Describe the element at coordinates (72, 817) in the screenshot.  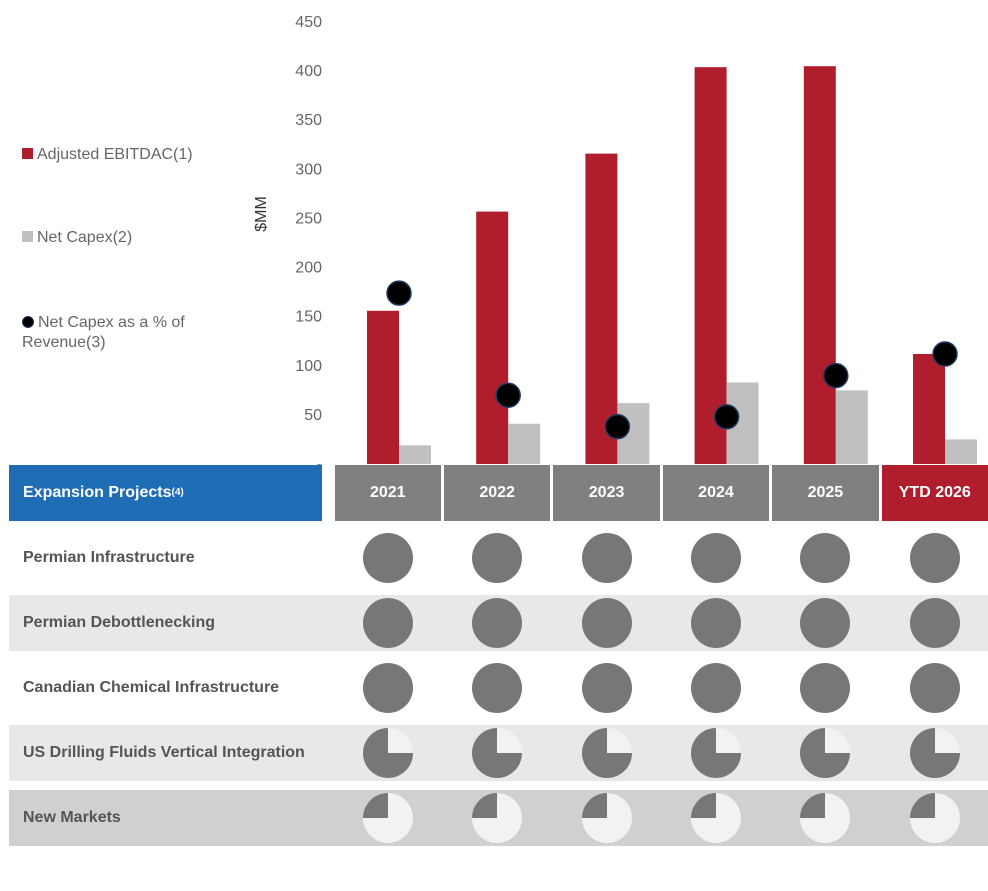
I see `row-label: New Markets` at that location.